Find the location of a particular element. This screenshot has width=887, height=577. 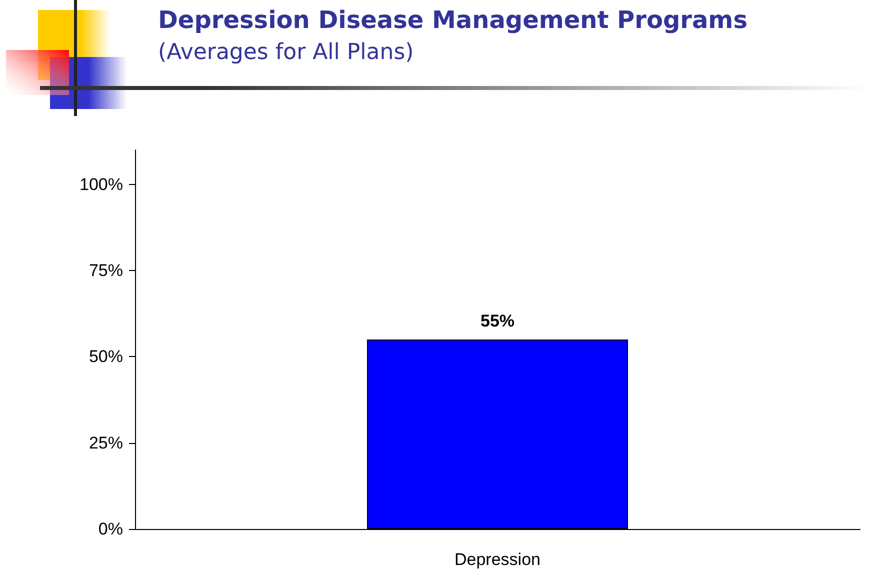

chart-title: Depression Disease Management Programs is located at coordinates (453, 20).